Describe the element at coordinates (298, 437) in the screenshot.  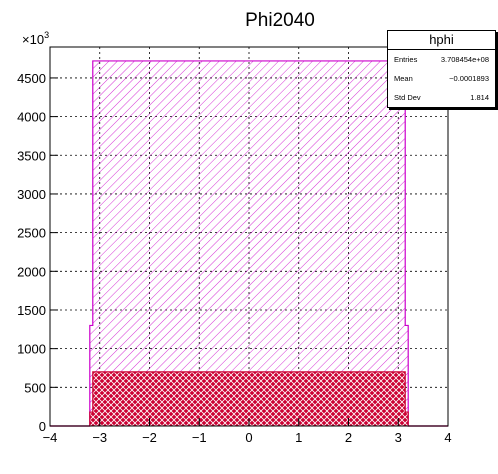
I see `x-tick-label: 1` at that location.